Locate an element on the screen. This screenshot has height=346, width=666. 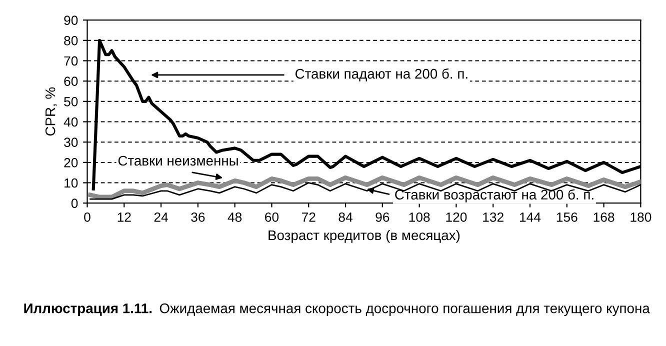
x-tick-label: 48 is located at coordinates (235, 217).